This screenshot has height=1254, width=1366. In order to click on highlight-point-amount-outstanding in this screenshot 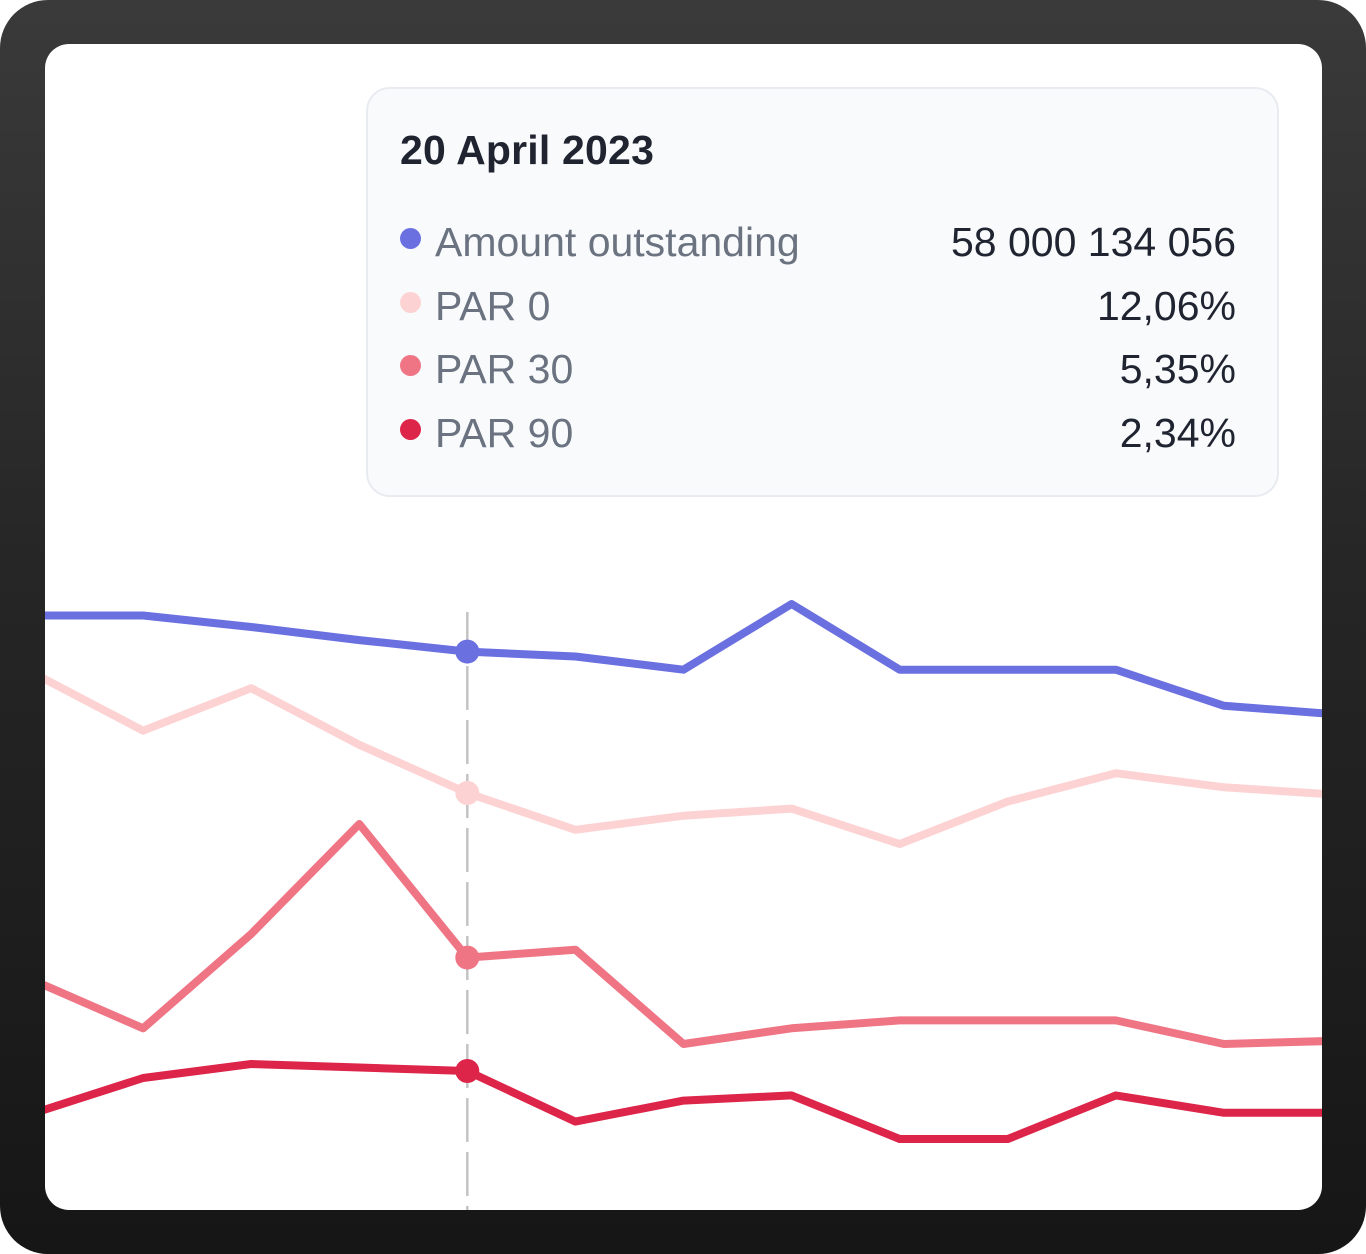, I will do `click(467, 651)`.